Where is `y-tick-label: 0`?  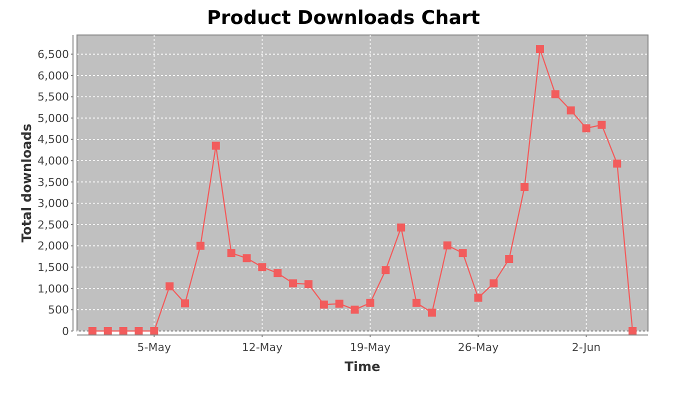
y-tick-label: 0 is located at coordinates (65, 331).